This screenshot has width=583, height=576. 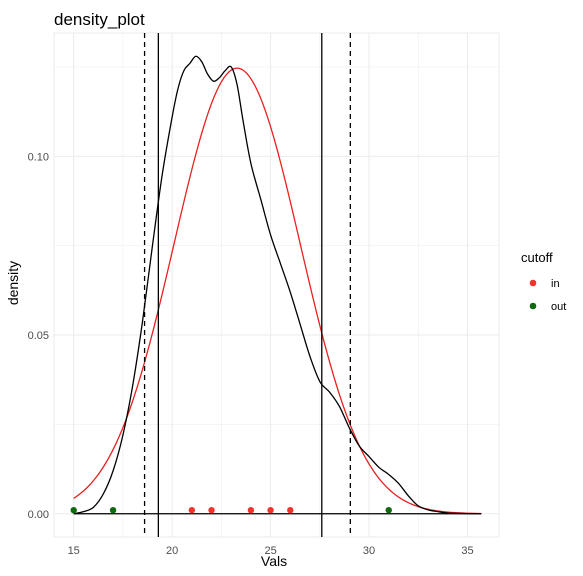 I want to click on x-tick-label: 30, so click(x=369, y=551).